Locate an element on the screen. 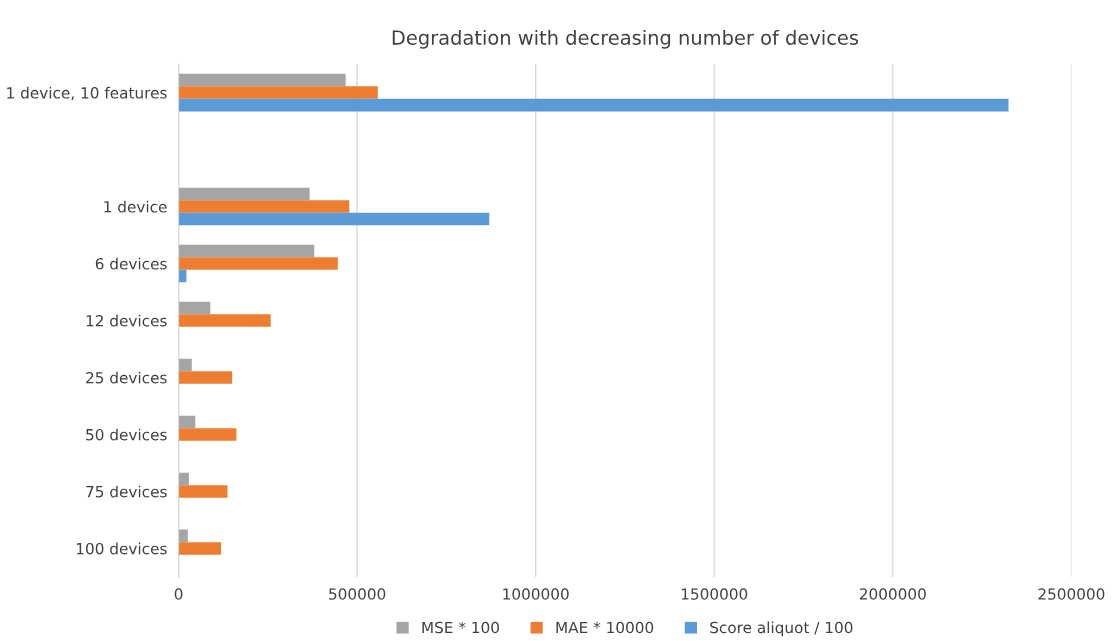  y-tick-label: 100 devices is located at coordinates (121, 548).